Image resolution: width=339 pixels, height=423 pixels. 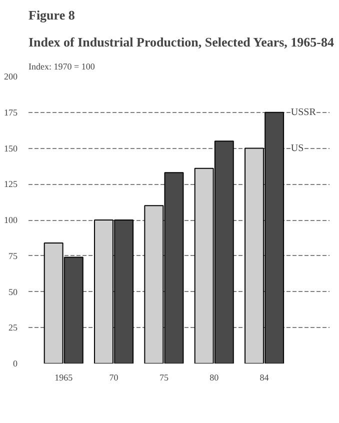 What do you see at coordinates (11, 77) in the screenshot?
I see `y-tick-label: 200` at bounding box center [11, 77].